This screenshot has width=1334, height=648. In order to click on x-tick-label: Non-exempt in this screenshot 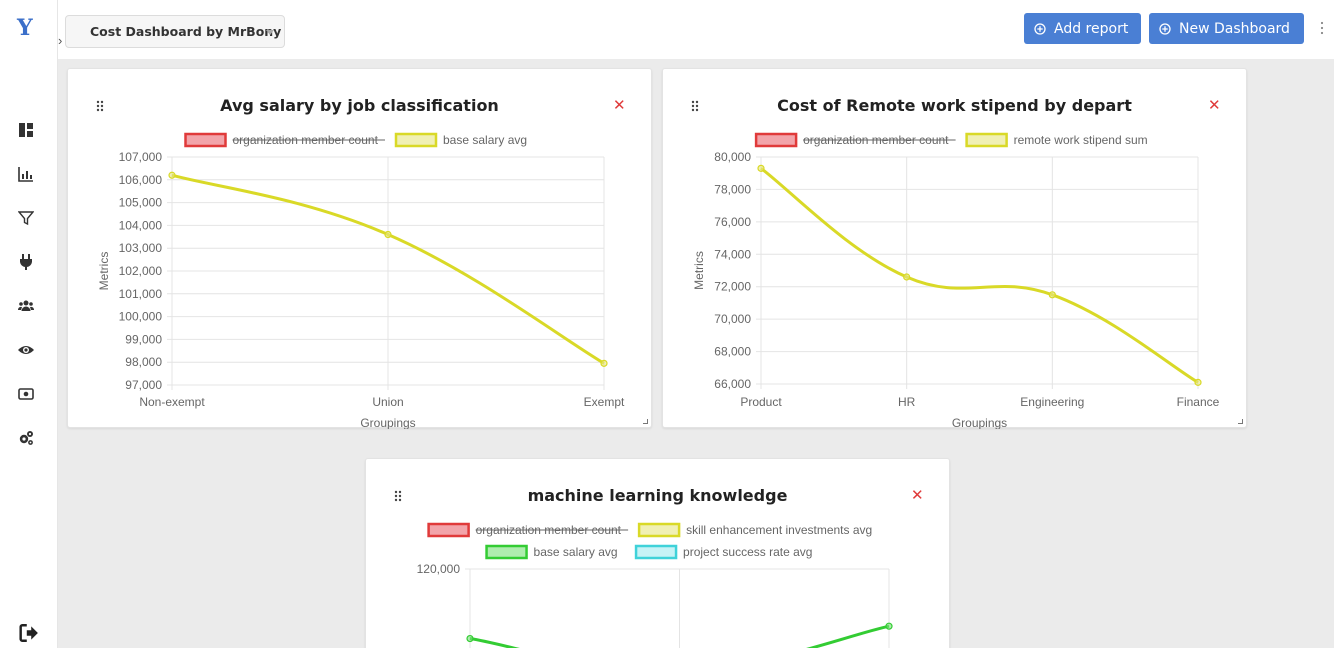, I will do `click(172, 402)`.